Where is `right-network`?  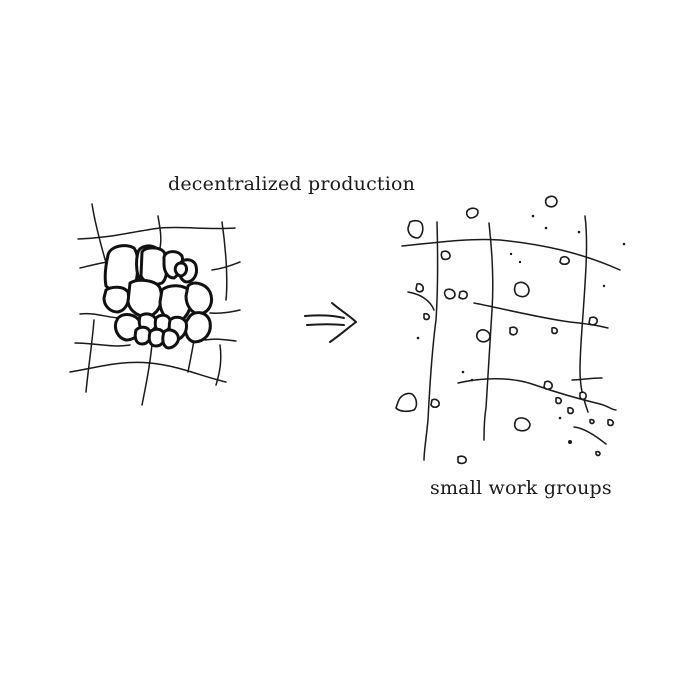 right-network is located at coordinates (510, 330).